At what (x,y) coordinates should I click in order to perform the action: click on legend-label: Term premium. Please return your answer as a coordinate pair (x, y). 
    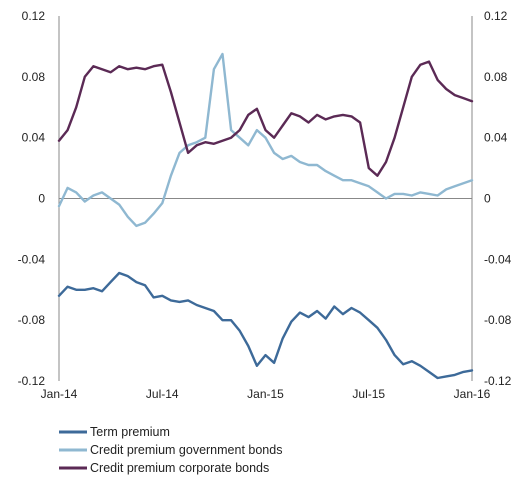
    Looking at the image, I should click on (130, 432).